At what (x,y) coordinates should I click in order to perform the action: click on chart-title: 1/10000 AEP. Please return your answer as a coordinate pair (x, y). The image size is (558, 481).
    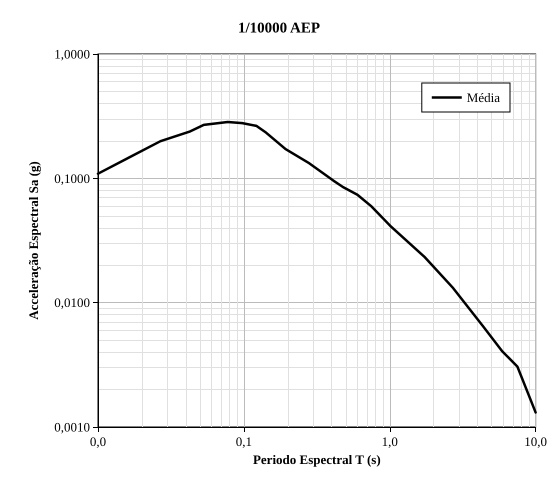
    Looking at the image, I should click on (279, 28).